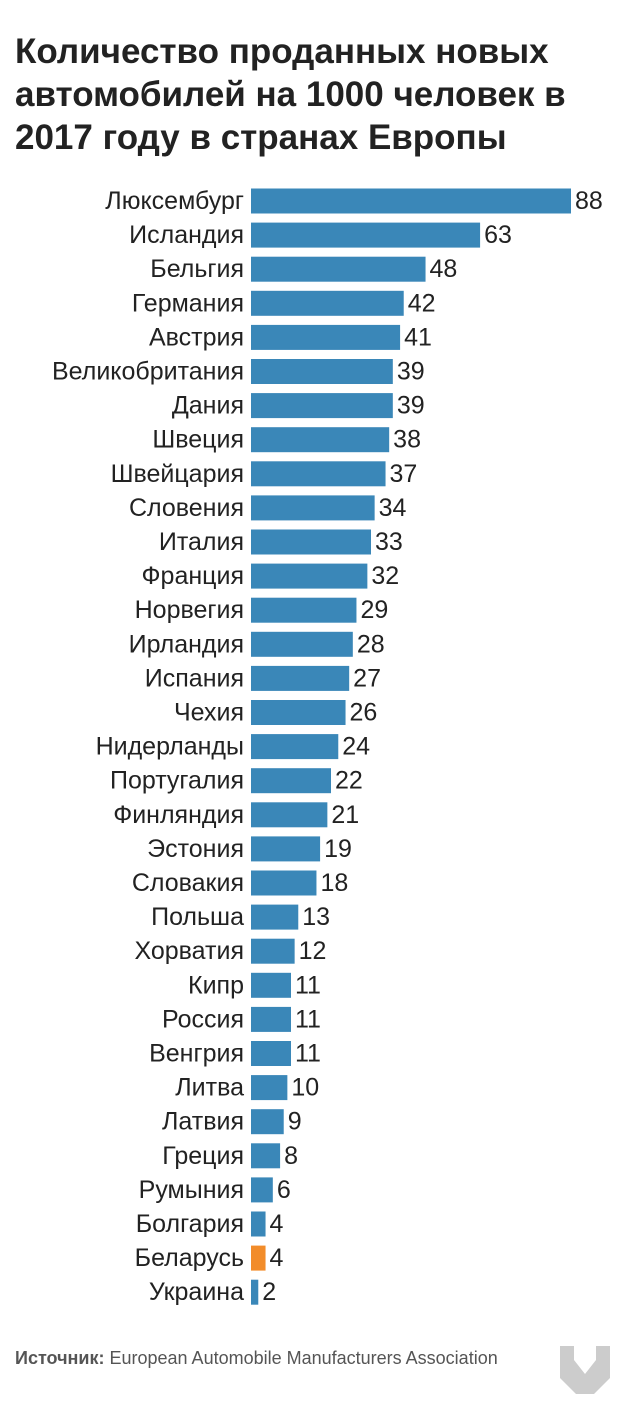 The height and width of the screenshot is (1420, 640). What do you see at coordinates (371, 644) in the screenshot?
I see `value-label: 28` at bounding box center [371, 644].